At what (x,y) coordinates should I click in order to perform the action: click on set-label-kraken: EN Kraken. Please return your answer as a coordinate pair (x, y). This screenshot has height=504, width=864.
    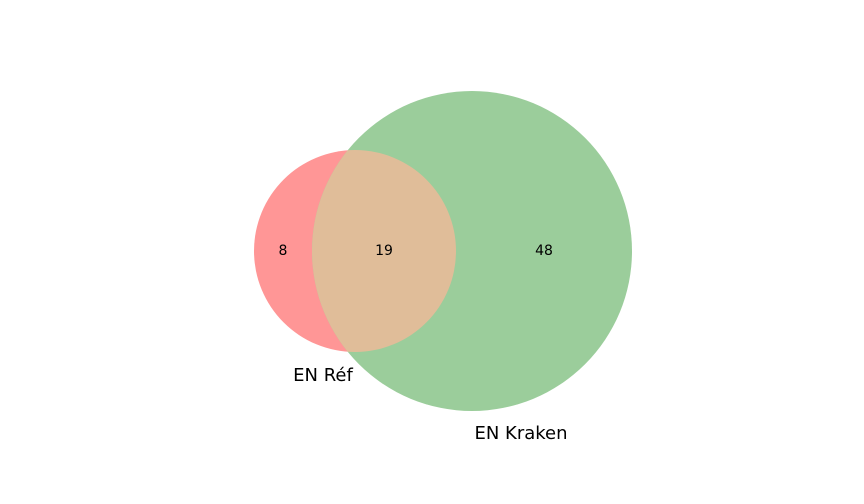
    Looking at the image, I should click on (520, 433).